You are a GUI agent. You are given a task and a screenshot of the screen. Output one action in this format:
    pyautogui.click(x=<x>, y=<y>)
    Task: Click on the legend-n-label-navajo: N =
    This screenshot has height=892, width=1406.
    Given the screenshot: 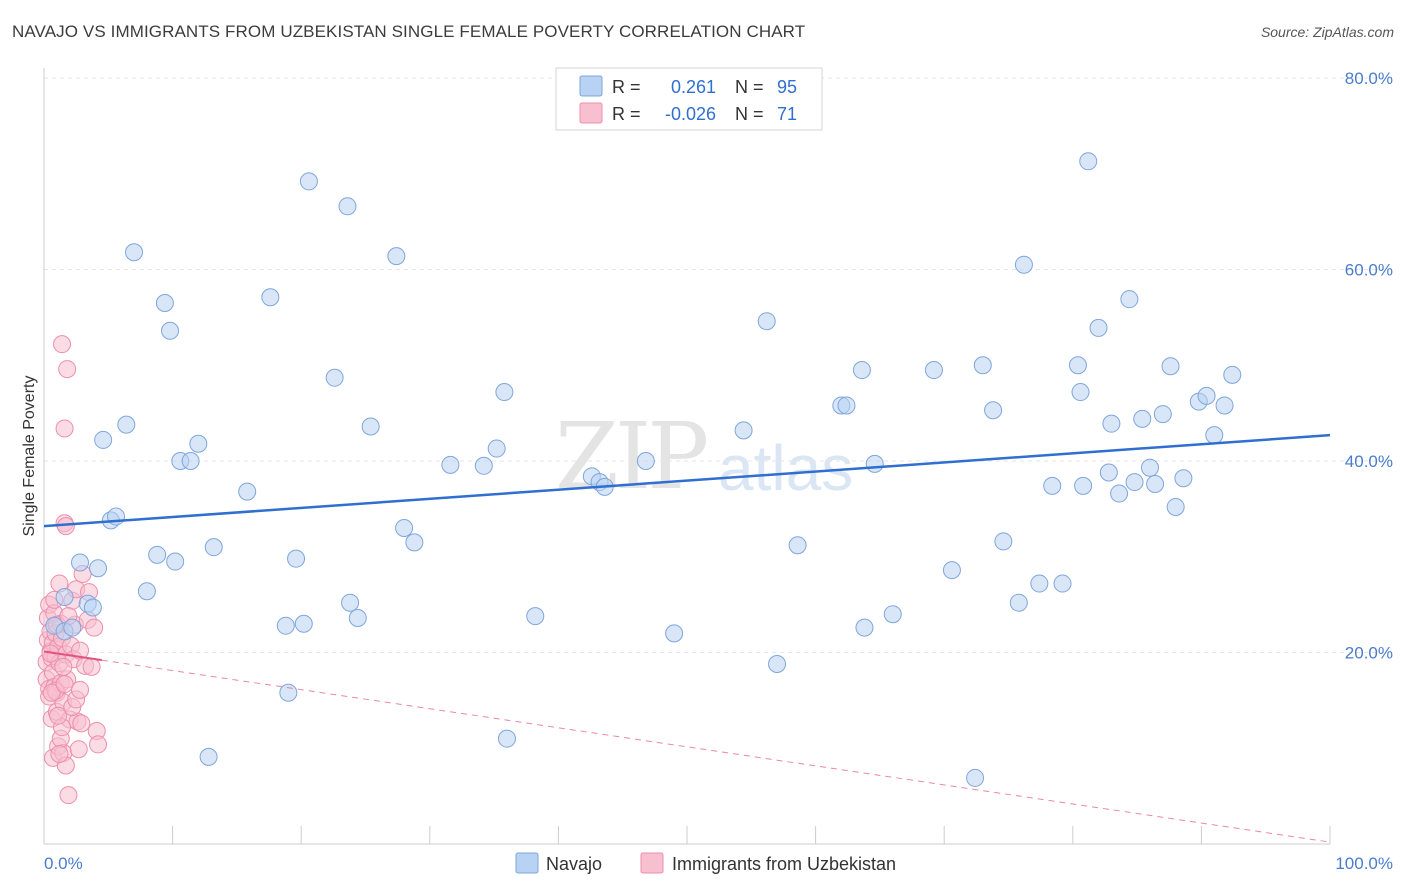 What is the action you would take?
    pyautogui.click(x=749, y=87)
    